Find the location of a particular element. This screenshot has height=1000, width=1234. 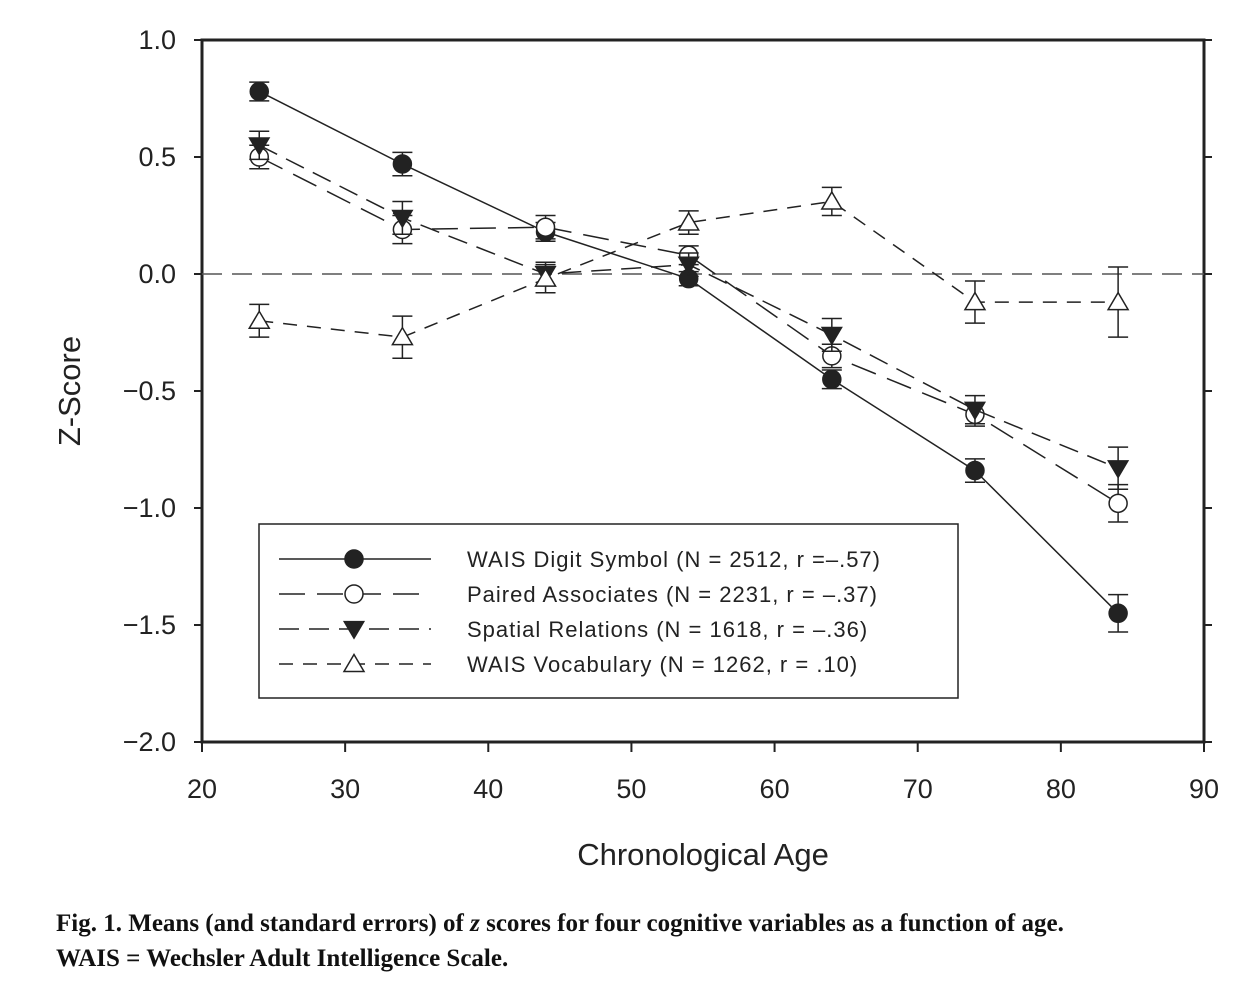

x-tick-label: 70 is located at coordinates (918, 789).